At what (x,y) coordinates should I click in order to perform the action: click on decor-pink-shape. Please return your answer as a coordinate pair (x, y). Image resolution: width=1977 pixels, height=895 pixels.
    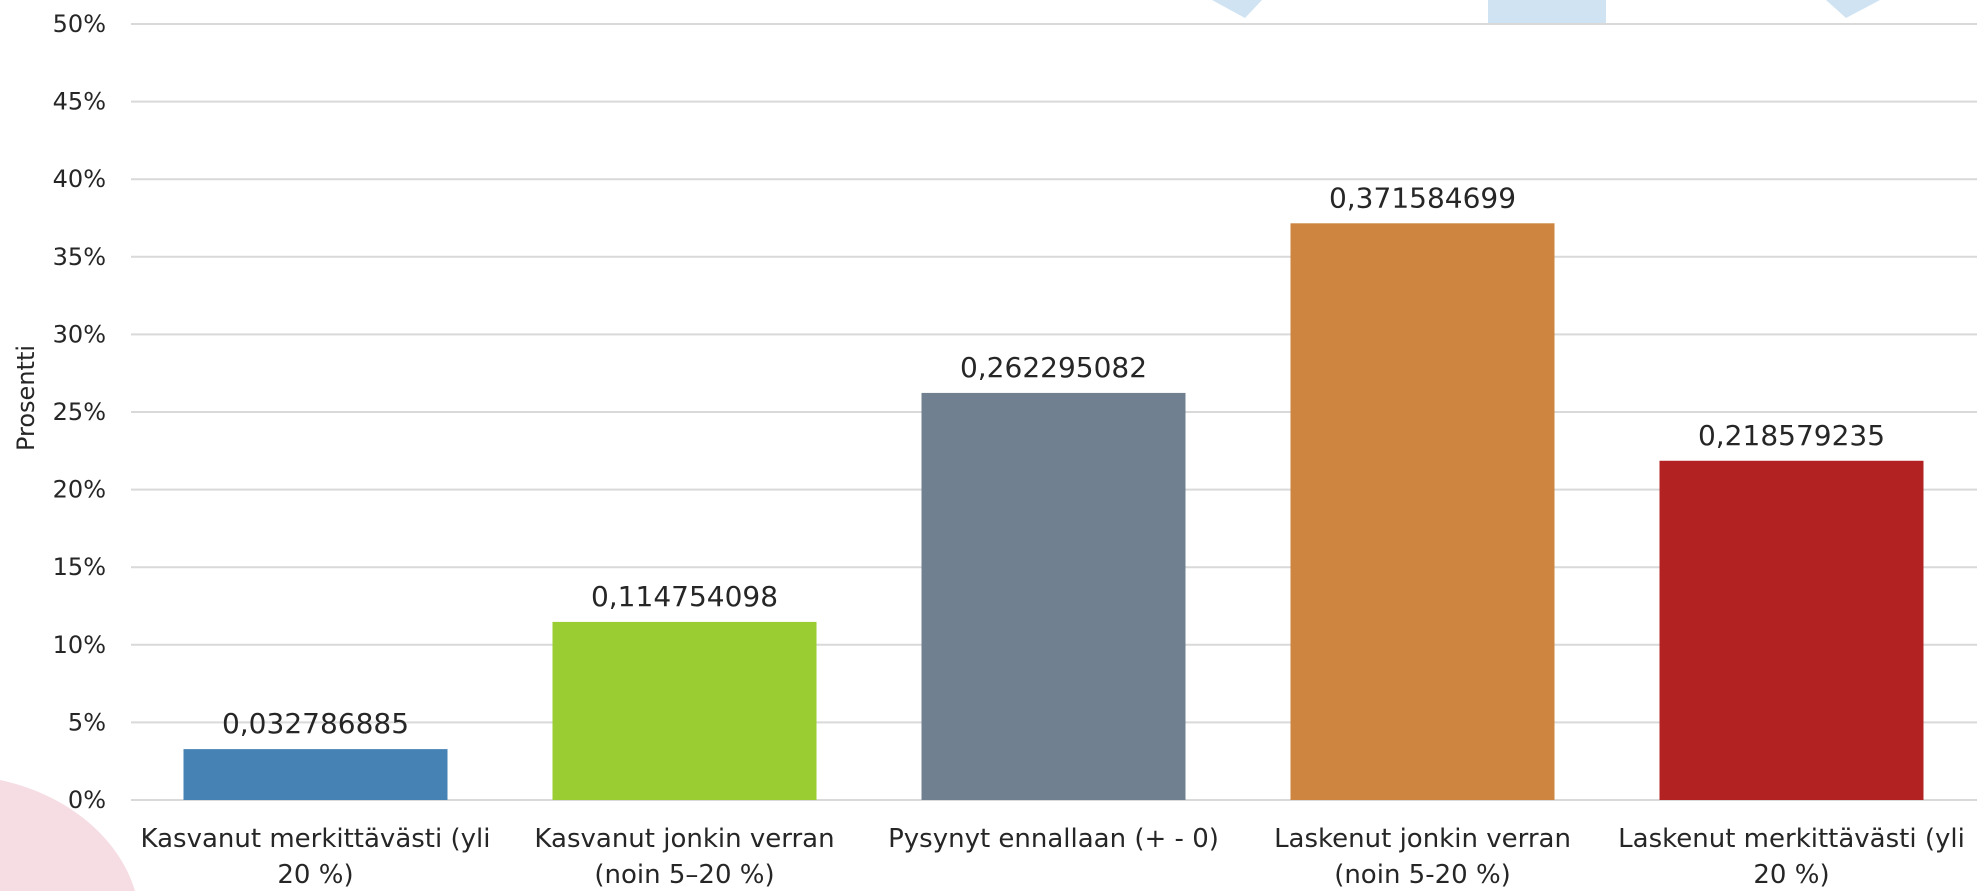
    Looking at the image, I should click on (67, 835).